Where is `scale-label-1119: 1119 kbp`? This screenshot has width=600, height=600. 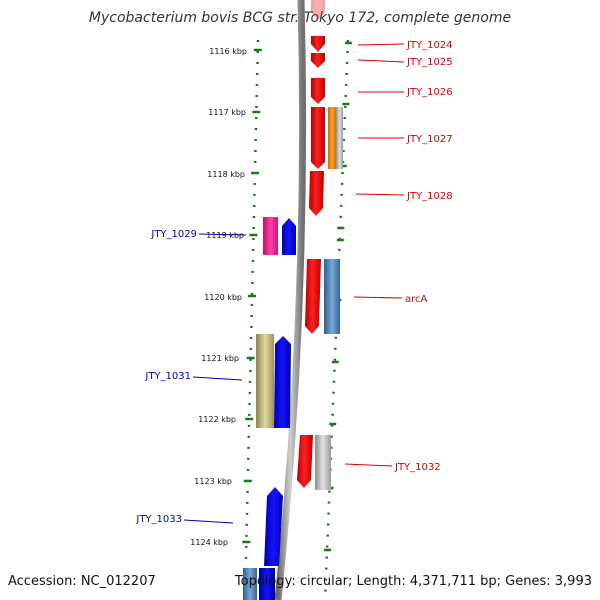 scale-label-1119: 1119 kbp is located at coordinates (225, 235).